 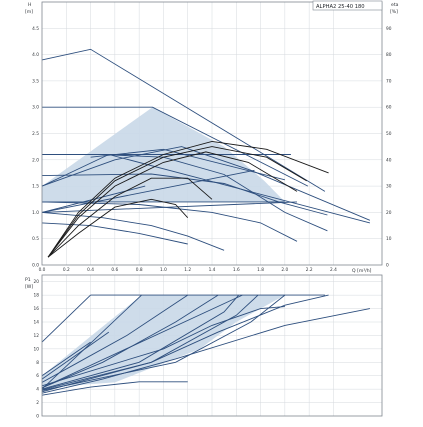 I want to click on y-tick-label: 0.0, so click(x=35, y=266).